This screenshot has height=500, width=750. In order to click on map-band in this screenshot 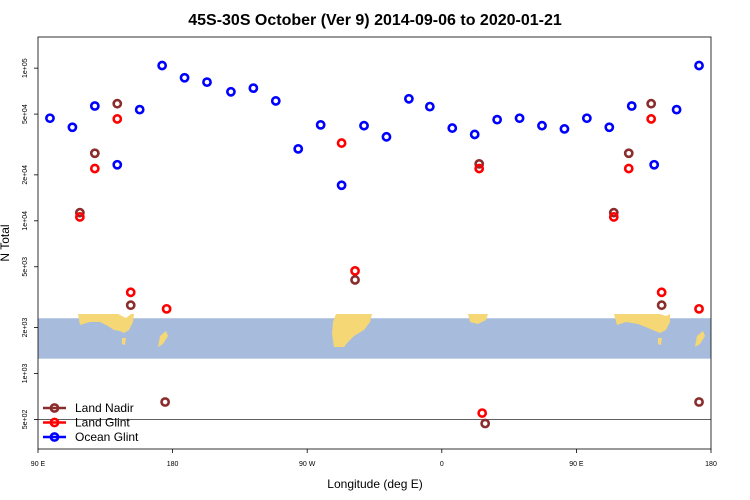, I will do `click(374, 336)`.